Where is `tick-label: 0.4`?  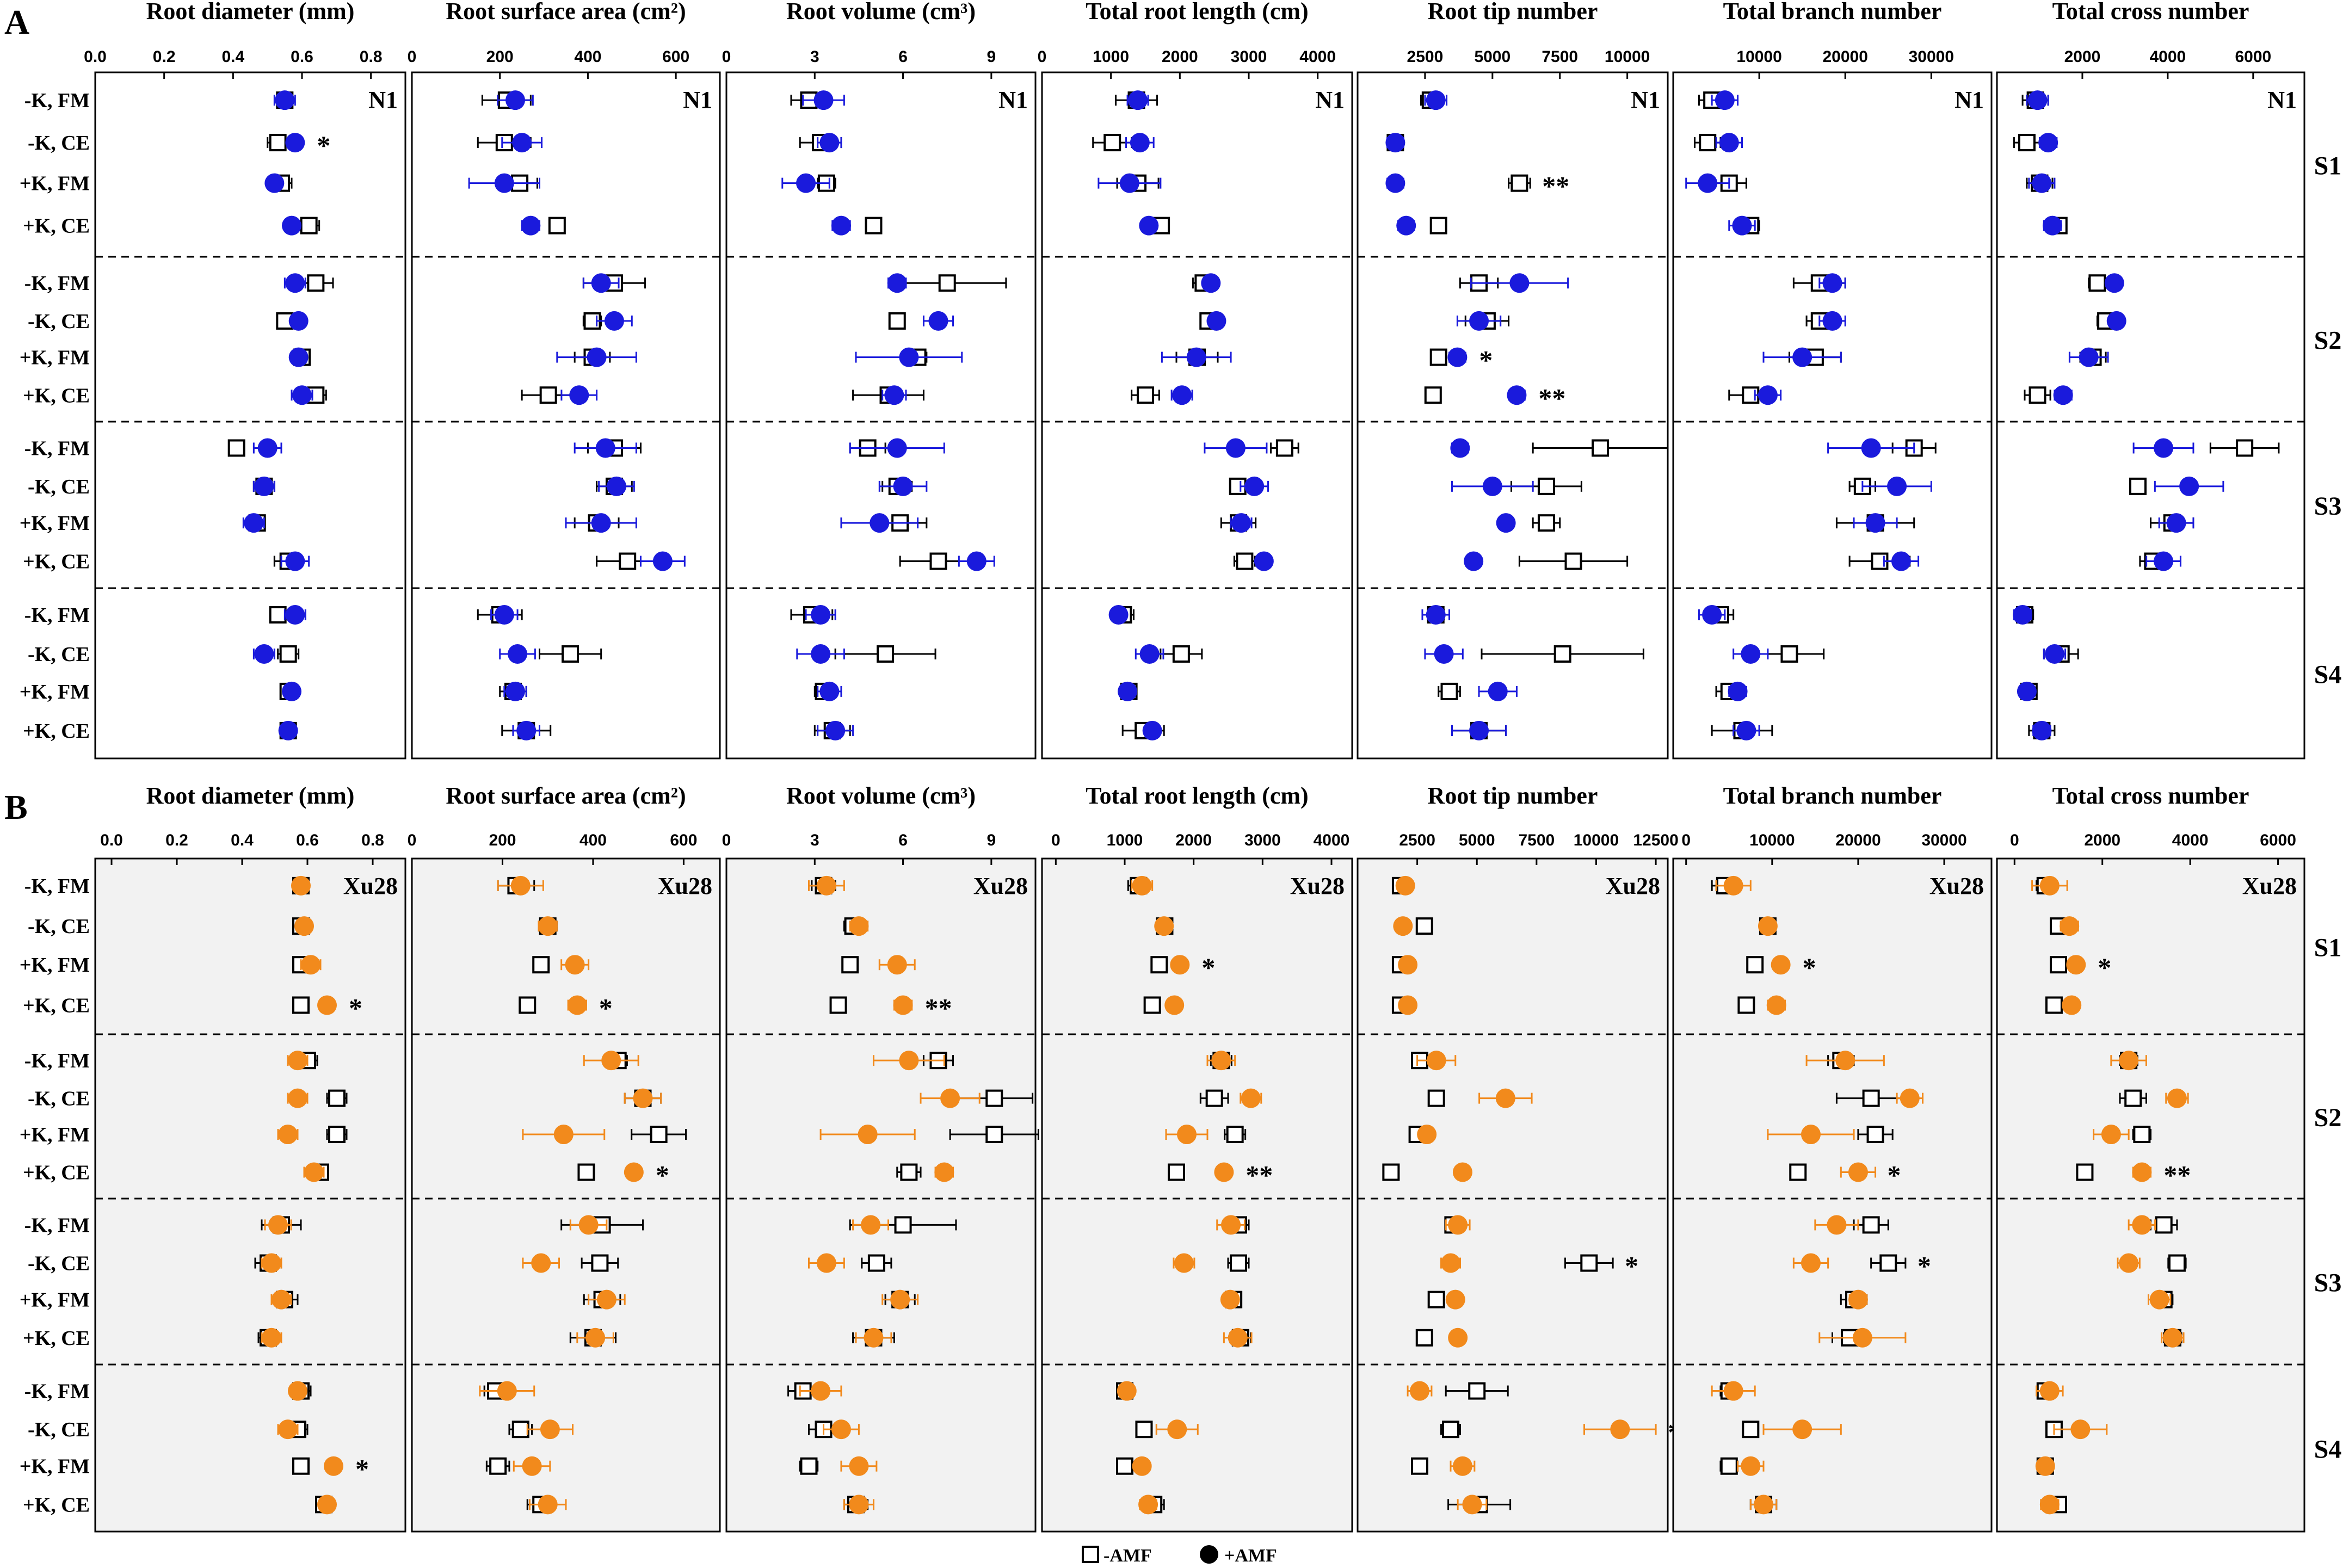 tick-label: 0.4 is located at coordinates (242, 840).